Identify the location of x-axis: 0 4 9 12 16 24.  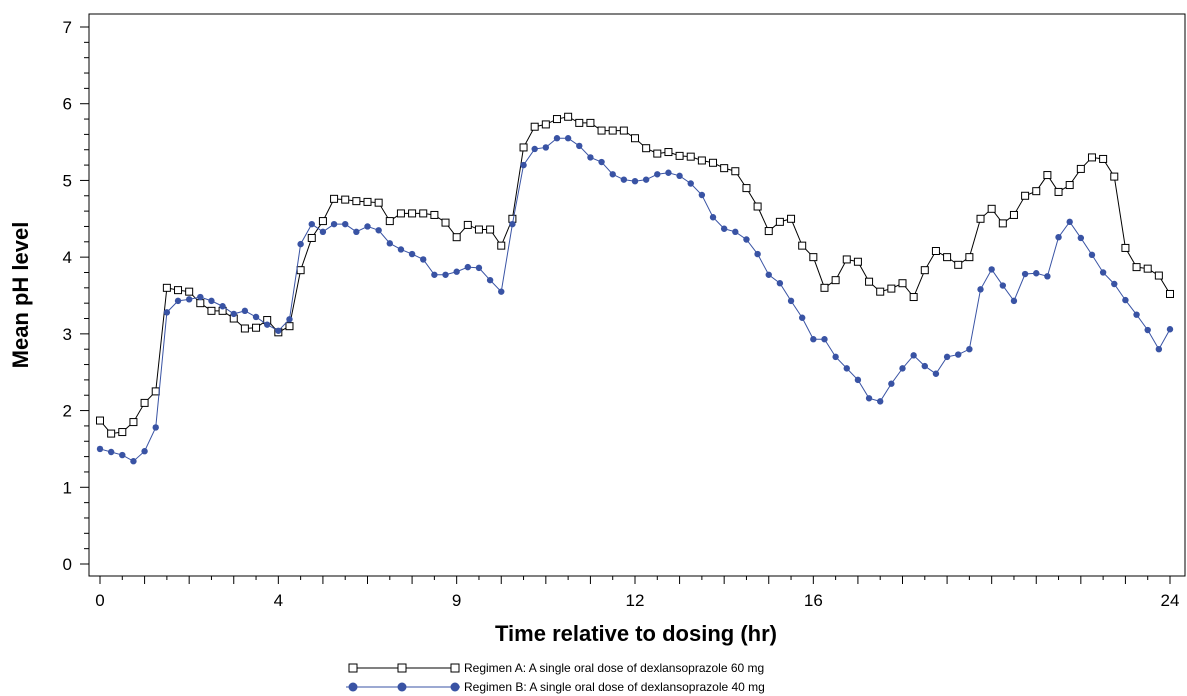
(637, 593).